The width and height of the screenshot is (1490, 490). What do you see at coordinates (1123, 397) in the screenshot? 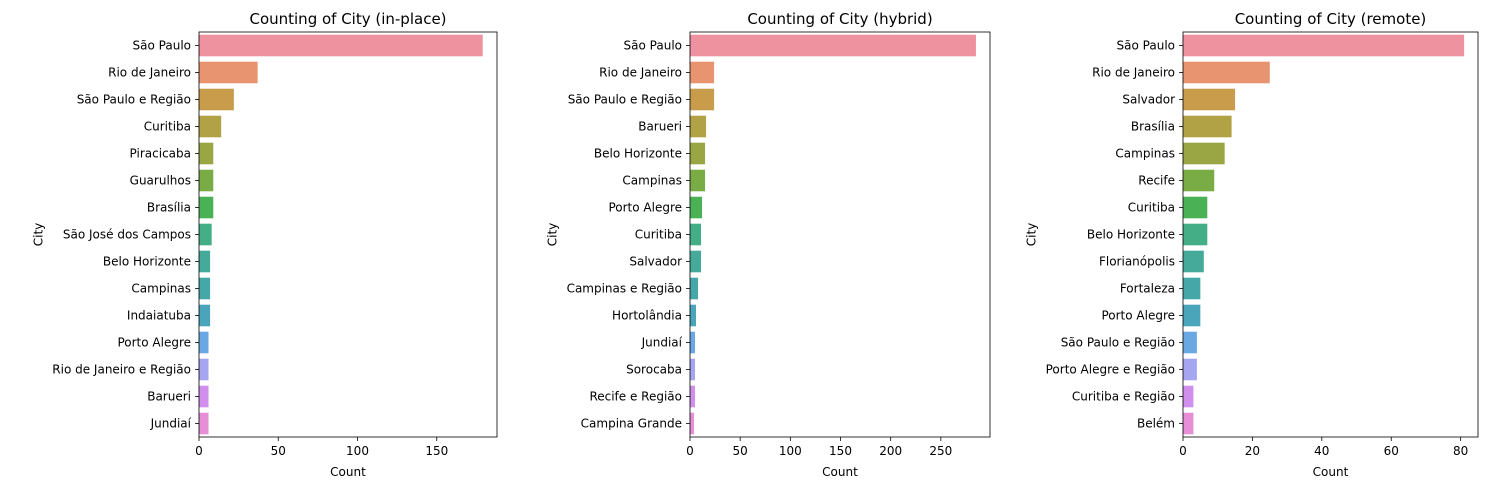
I see `y-tick-label: Curitiba e Região` at bounding box center [1123, 397].